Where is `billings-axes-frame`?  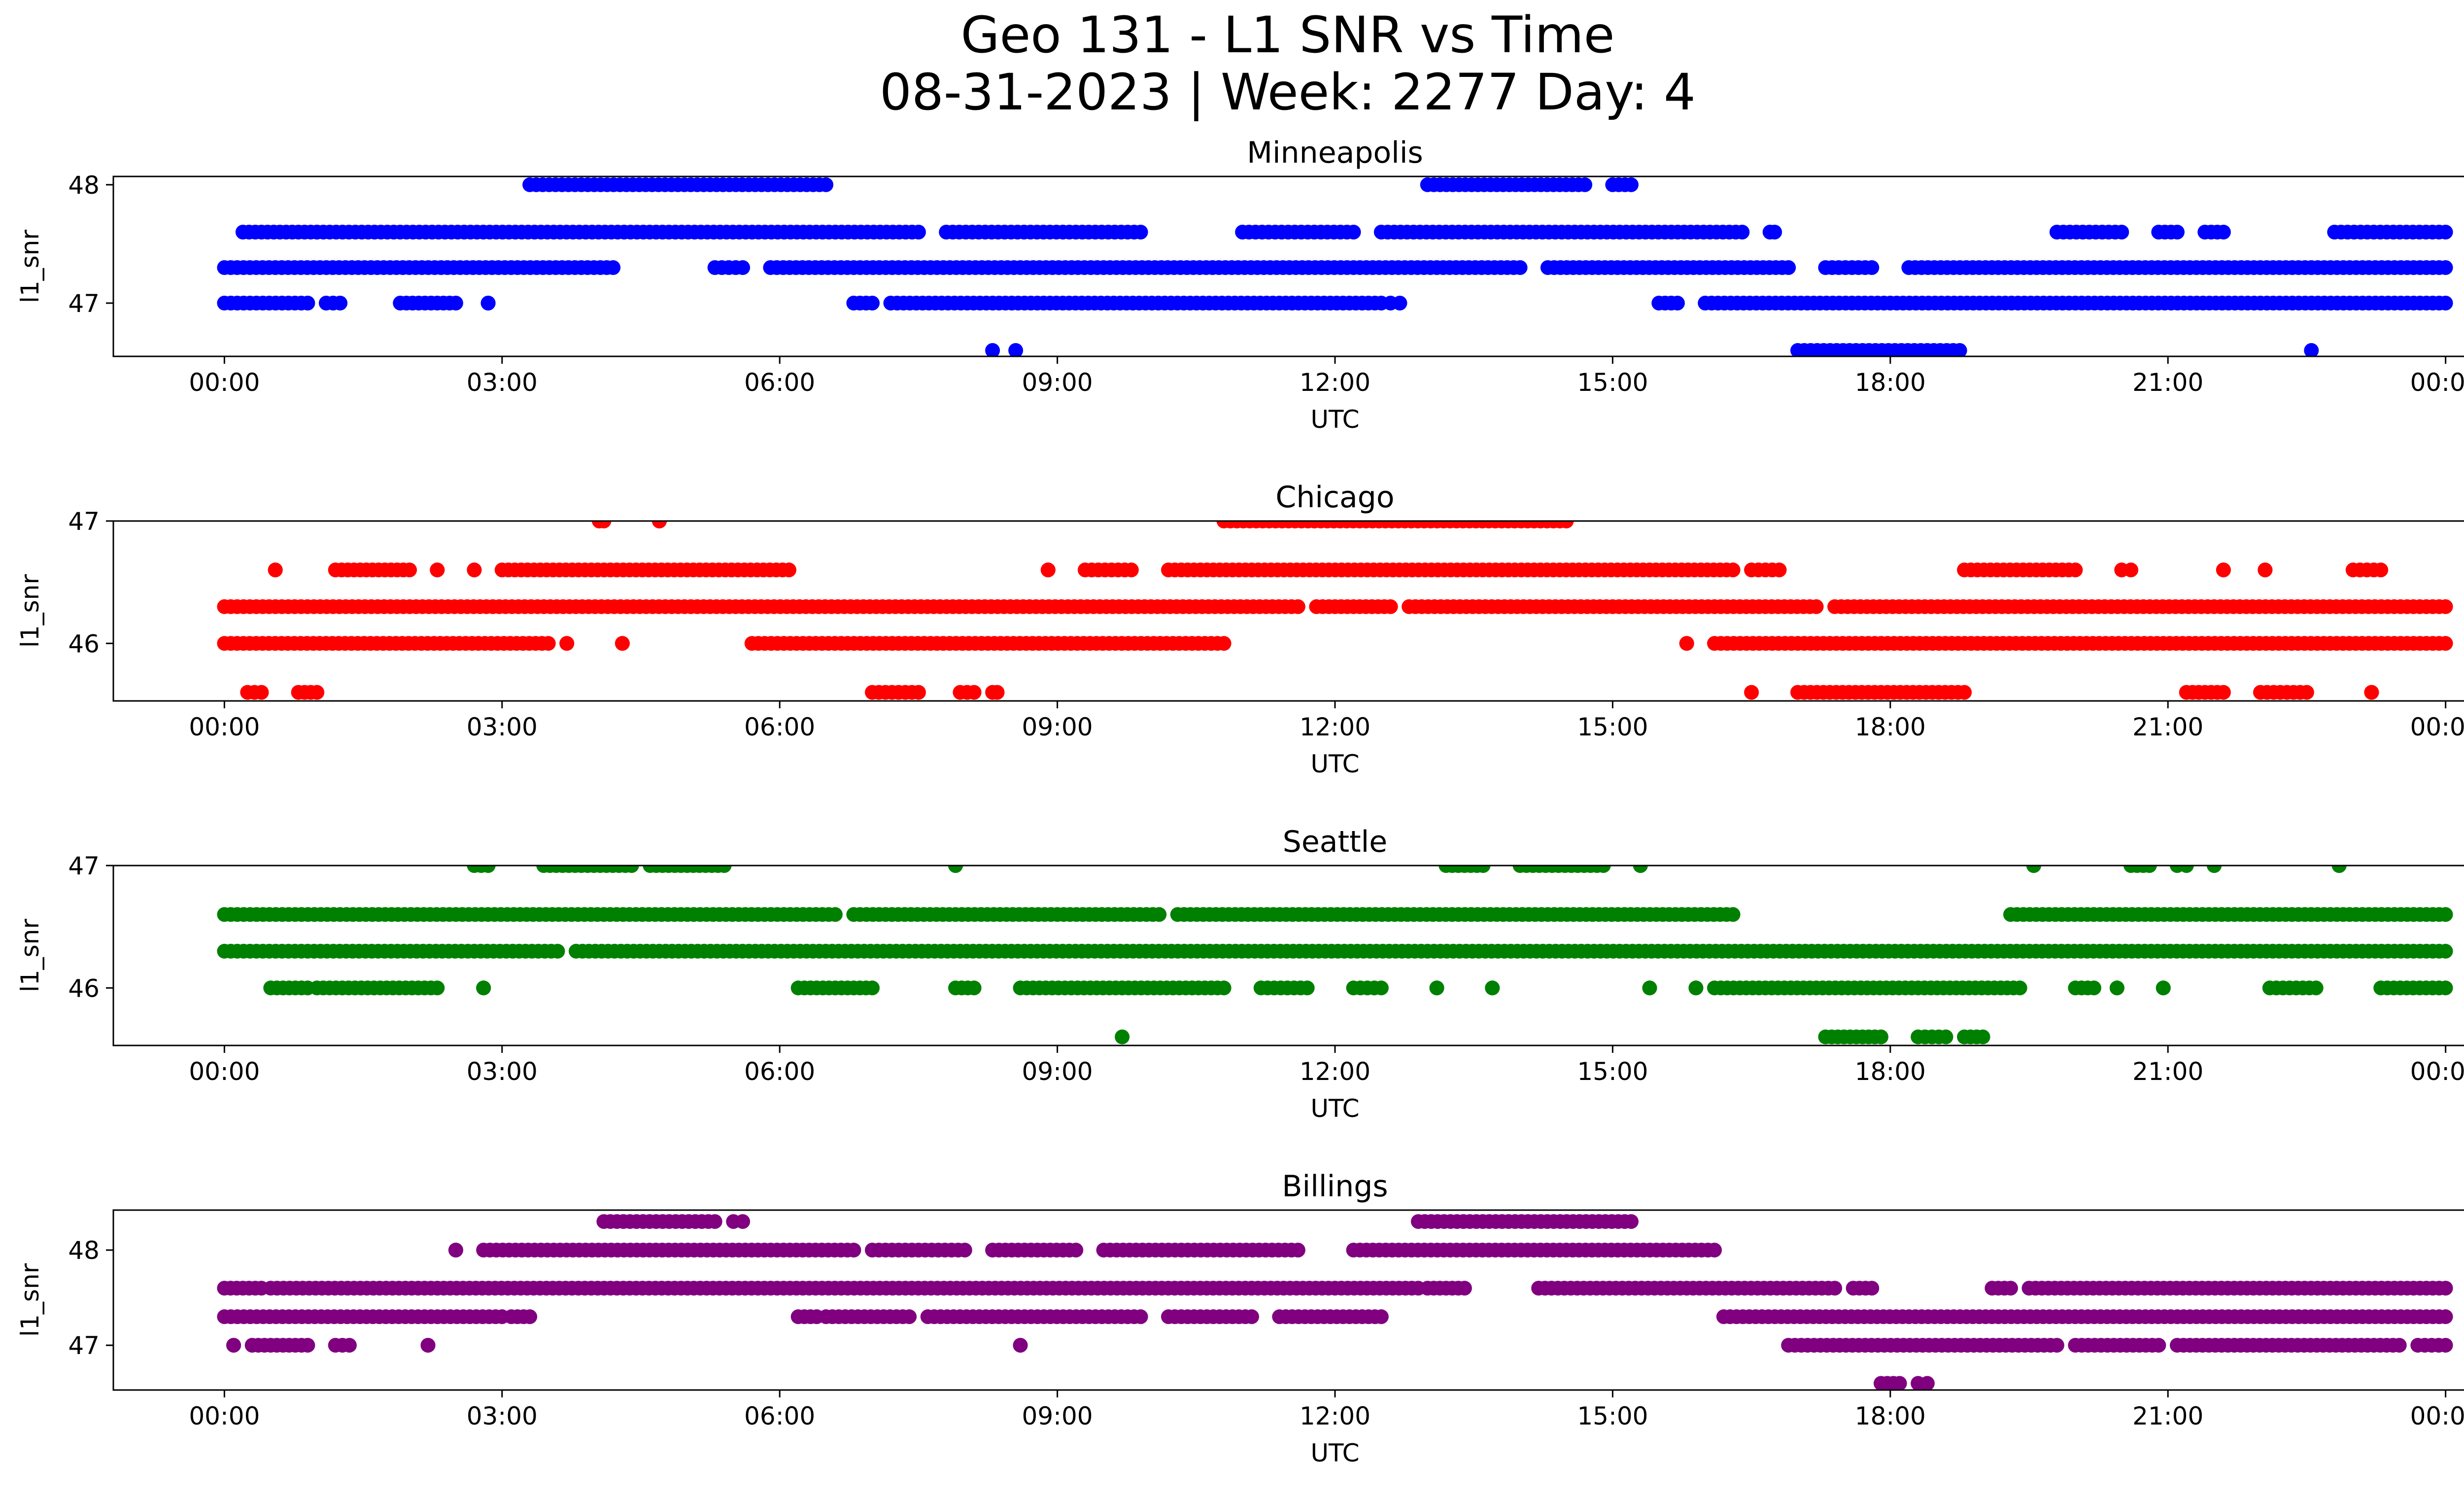
billings-axes-frame is located at coordinates (1288, 1300).